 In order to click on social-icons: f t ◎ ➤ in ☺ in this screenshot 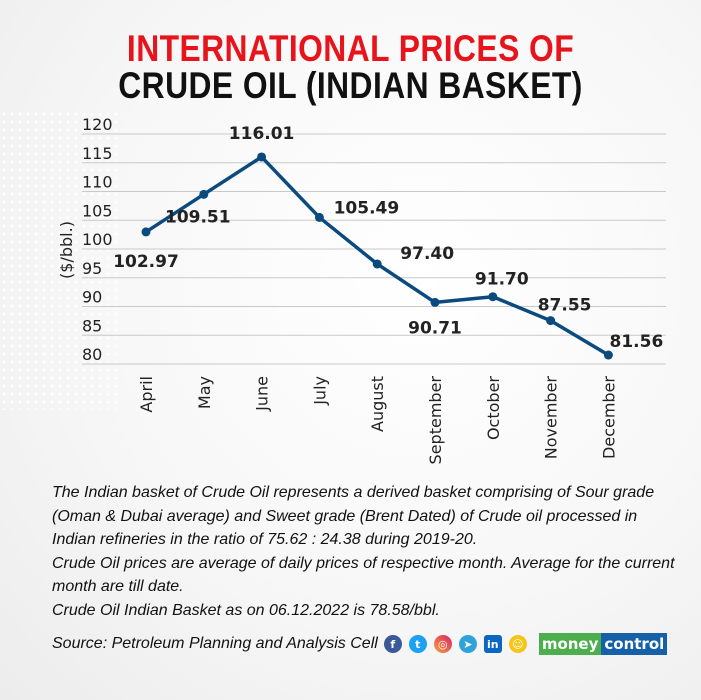, I will do `click(455, 644)`.